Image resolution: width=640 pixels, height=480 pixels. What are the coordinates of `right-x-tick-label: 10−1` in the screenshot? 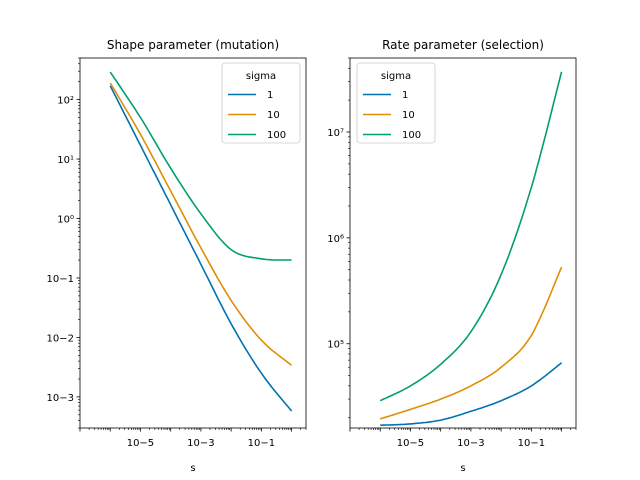 It's located at (531, 443).